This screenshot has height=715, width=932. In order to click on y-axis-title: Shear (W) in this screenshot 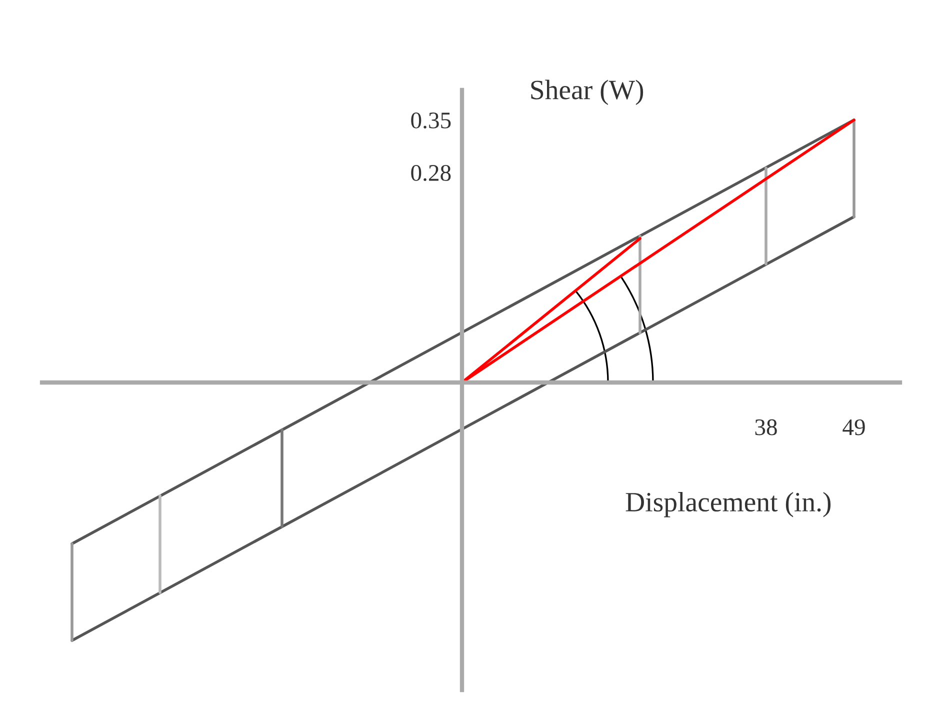, I will do `click(587, 92)`.